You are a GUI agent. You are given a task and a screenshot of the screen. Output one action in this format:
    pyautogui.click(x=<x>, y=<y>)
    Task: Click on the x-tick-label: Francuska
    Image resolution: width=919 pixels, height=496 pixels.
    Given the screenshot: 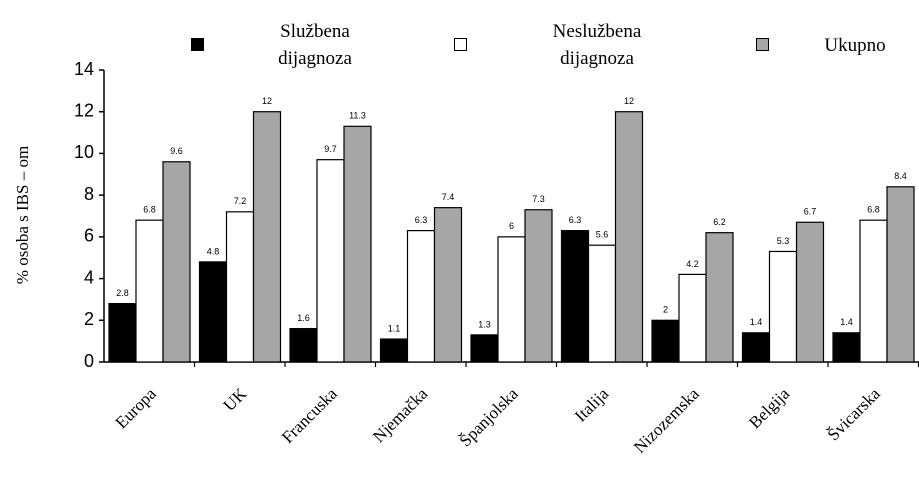 What is the action you would take?
    pyautogui.click(x=309, y=415)
    